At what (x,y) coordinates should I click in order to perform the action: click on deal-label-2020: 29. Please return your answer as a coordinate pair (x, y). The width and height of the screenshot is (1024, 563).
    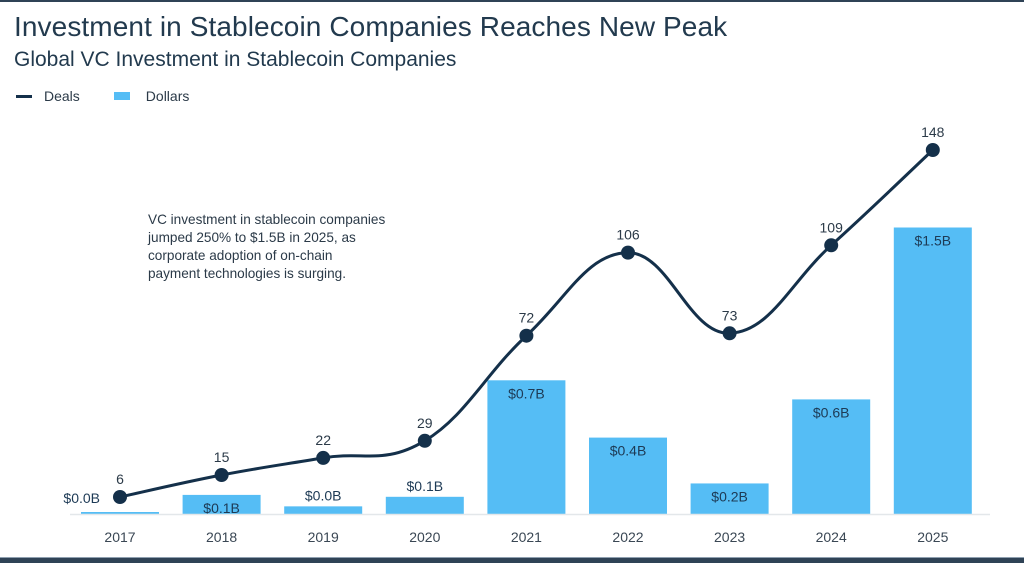
    Looking at the image, I should click on (425, 423).